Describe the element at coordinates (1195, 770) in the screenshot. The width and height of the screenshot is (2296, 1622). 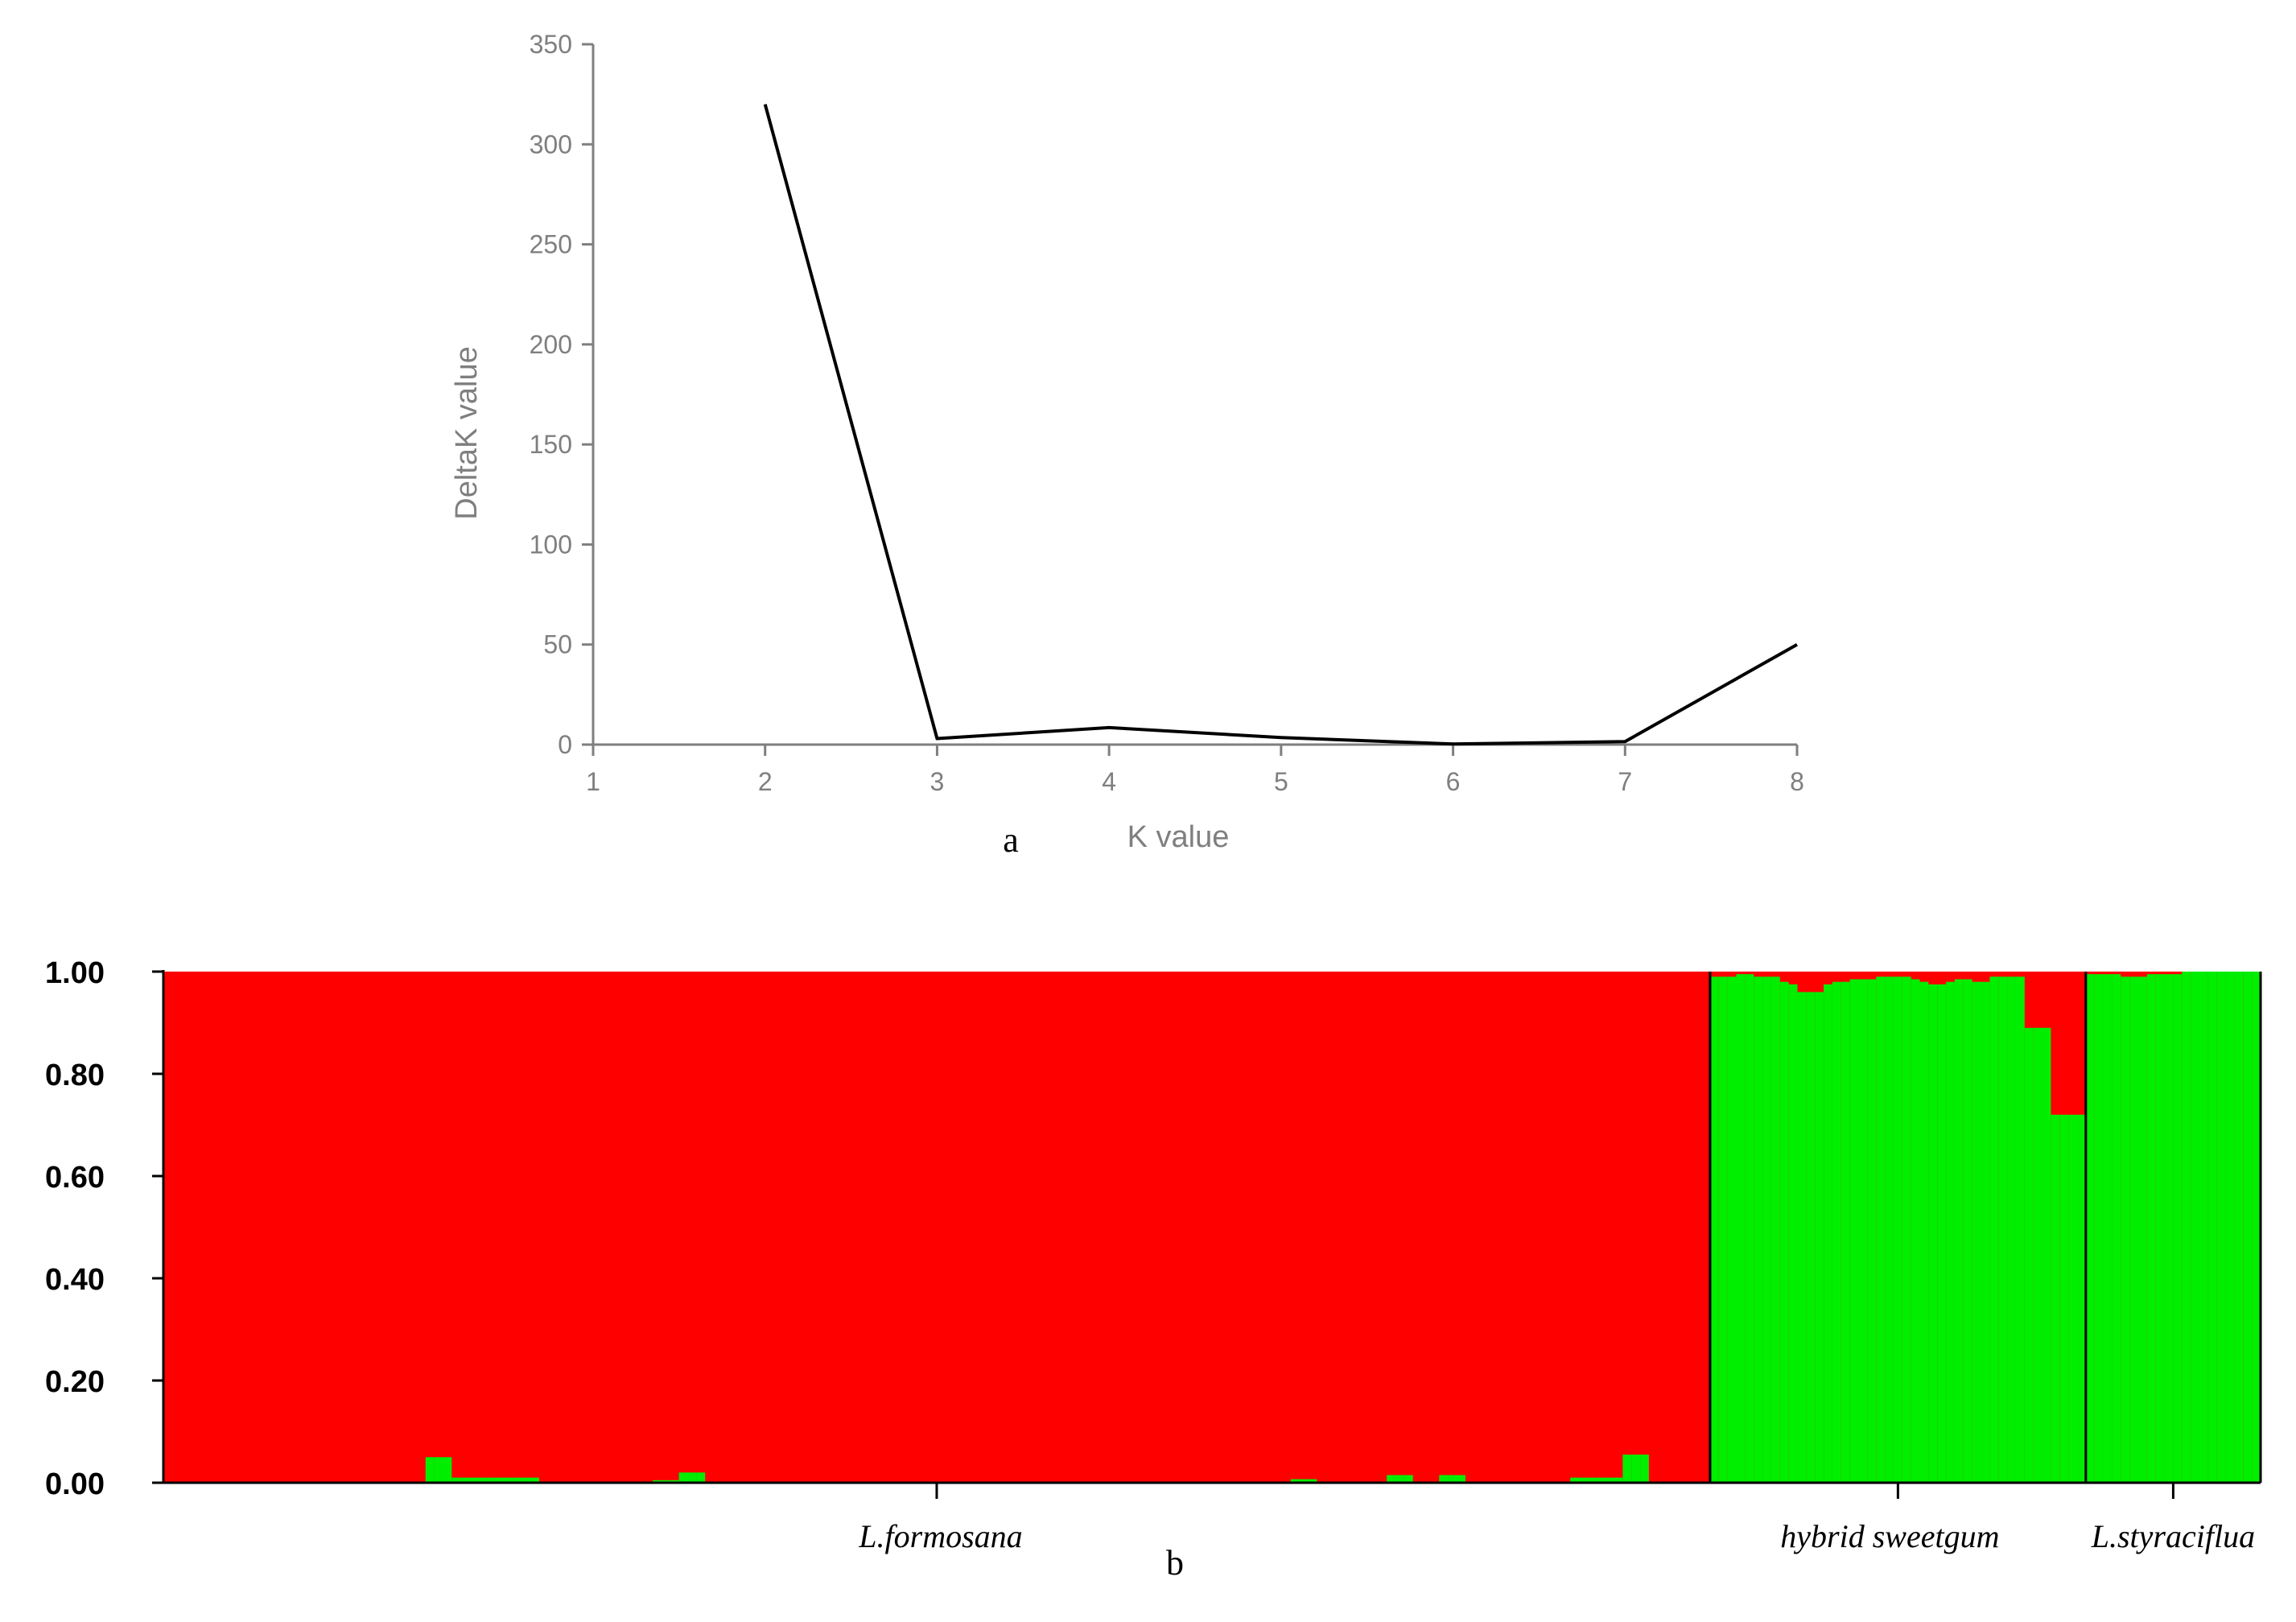
I see `x-axis-ticks: 1 2 3 4 5 6 7 8` at that location.